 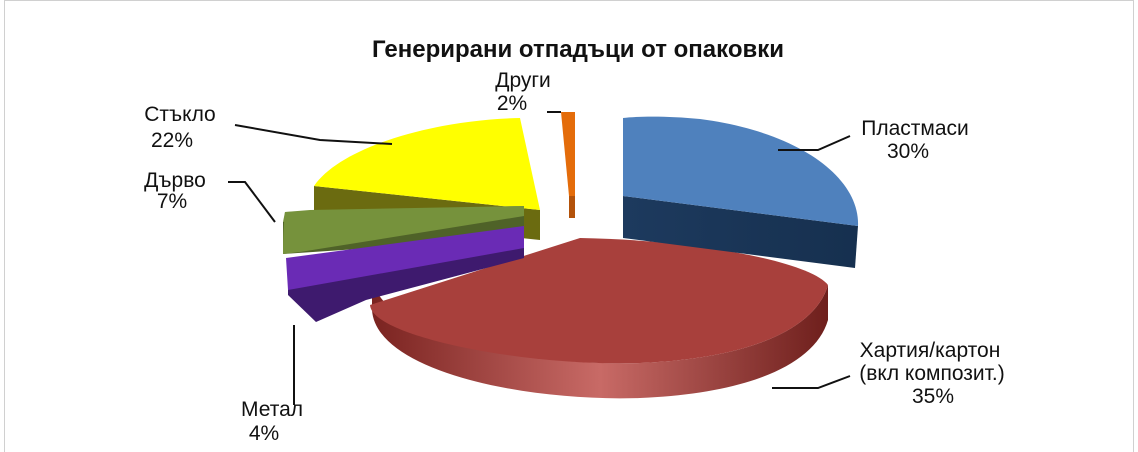 I want to click on label-paper-percent: 35%, so click(x=933, y=396).